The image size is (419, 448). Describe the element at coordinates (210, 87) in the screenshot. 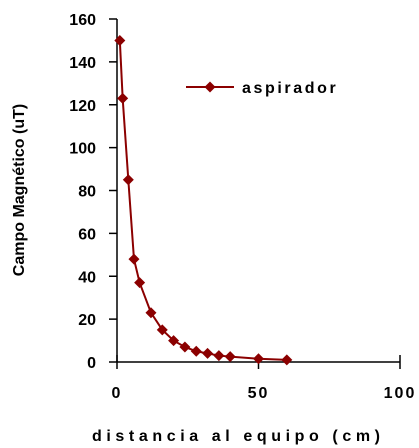

I see `legend-diamond-marker` at that location.